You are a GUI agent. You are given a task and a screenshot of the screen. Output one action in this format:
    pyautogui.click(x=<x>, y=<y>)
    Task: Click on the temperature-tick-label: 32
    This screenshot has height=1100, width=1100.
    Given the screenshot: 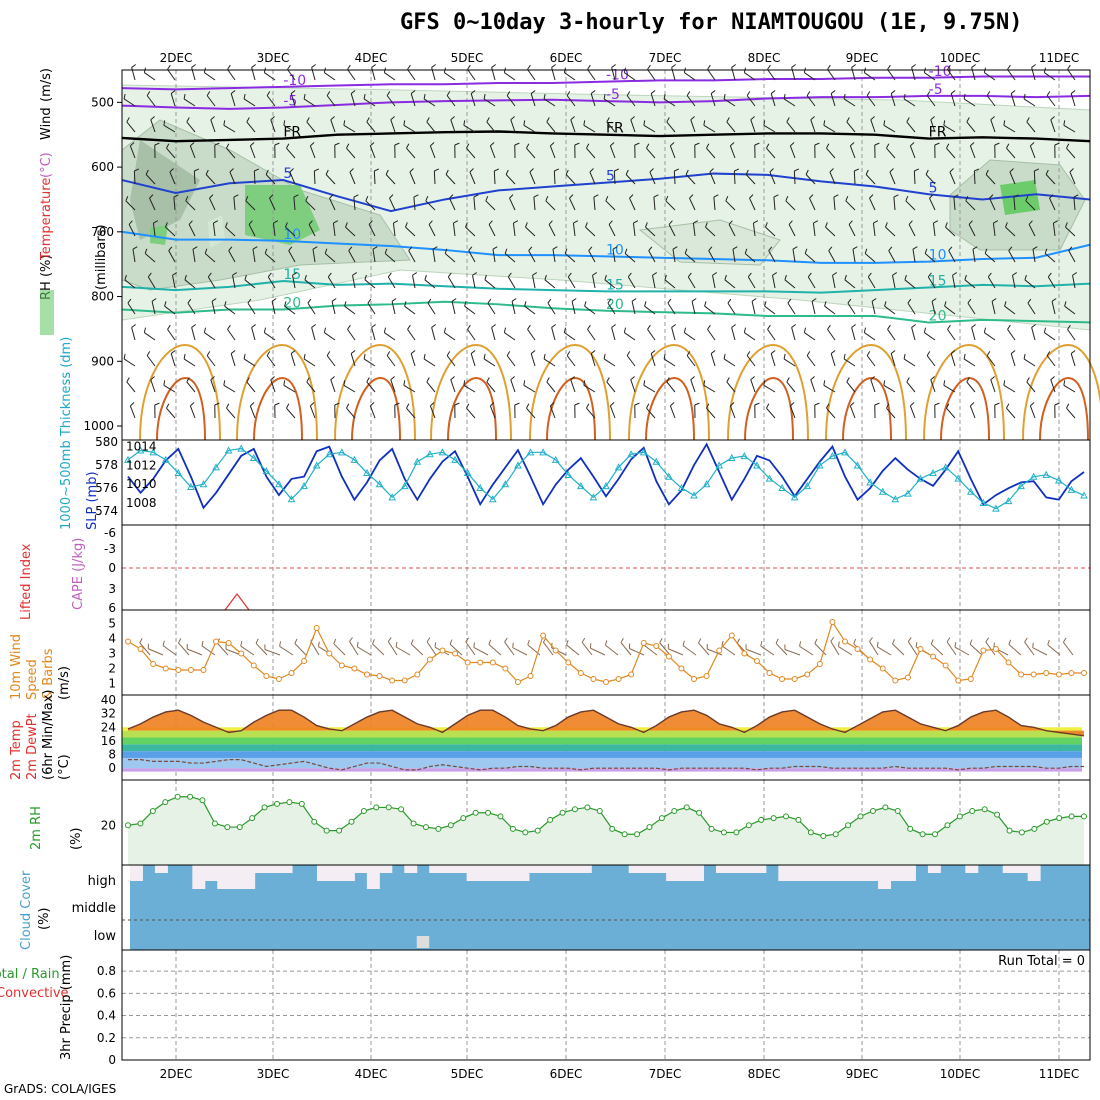 What is the action you would take?
    pyautogui.click(x=108, y=714)
    